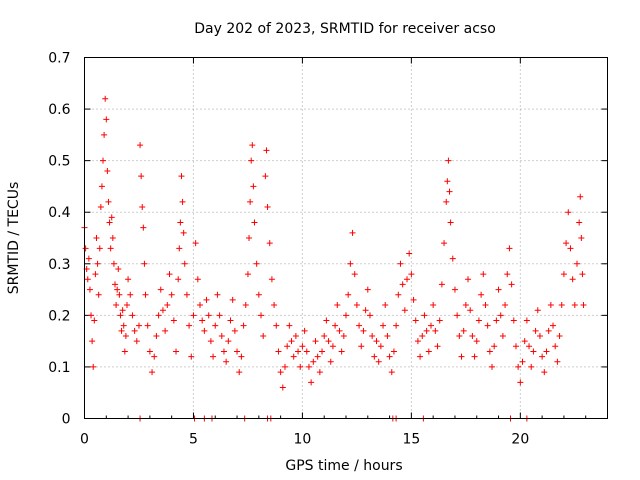  Describe the element at coordinates (520, 440) in the screenshot. I see `x-tick-label: 20` at that location.